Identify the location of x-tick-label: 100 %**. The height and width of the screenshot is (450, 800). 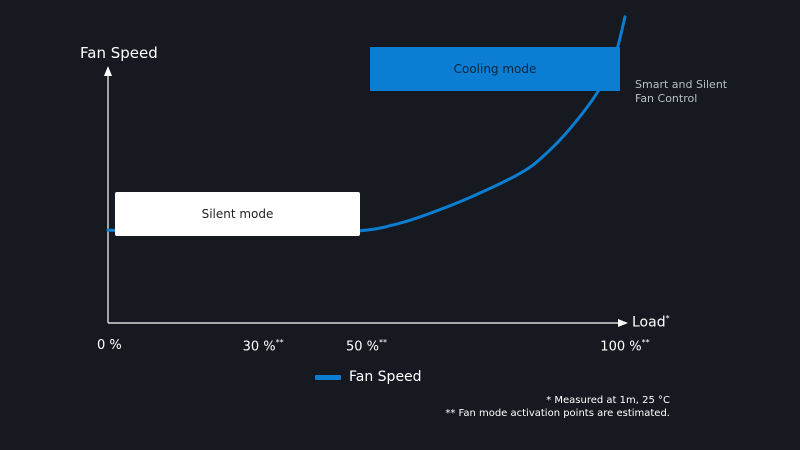
(624, 346).